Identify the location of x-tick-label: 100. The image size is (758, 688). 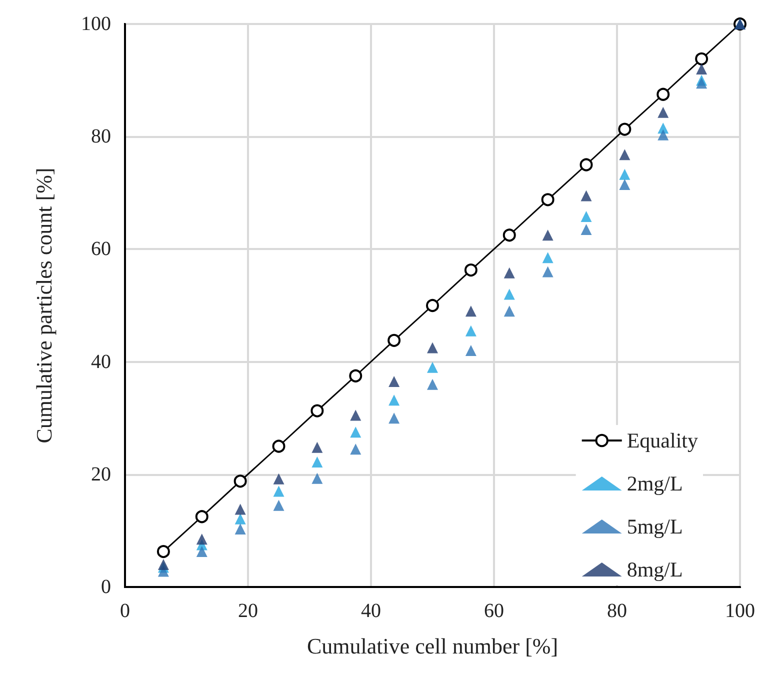
(740, 611).